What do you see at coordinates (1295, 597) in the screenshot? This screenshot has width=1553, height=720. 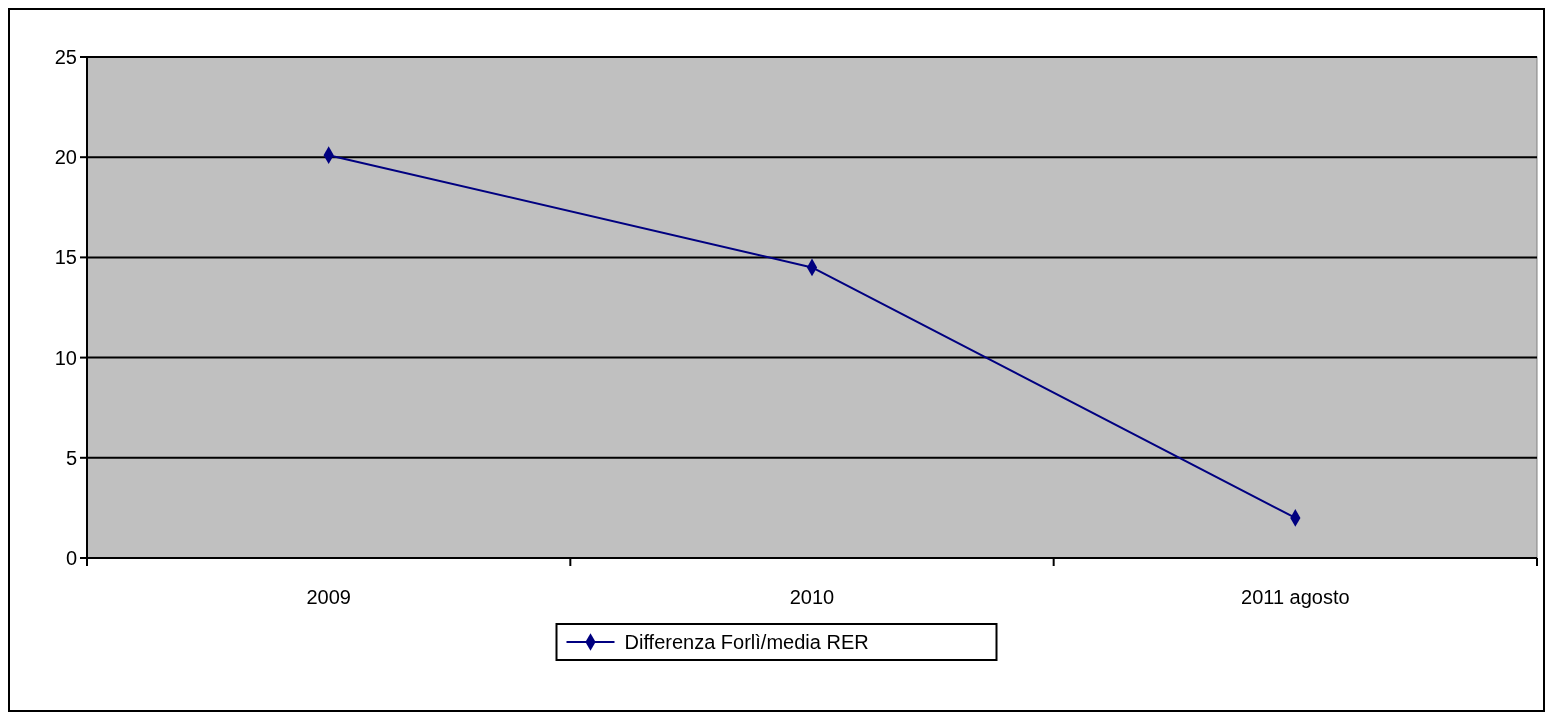 I see `x-tick-label: 2011 agosto` at bounding box center [1295, 597].